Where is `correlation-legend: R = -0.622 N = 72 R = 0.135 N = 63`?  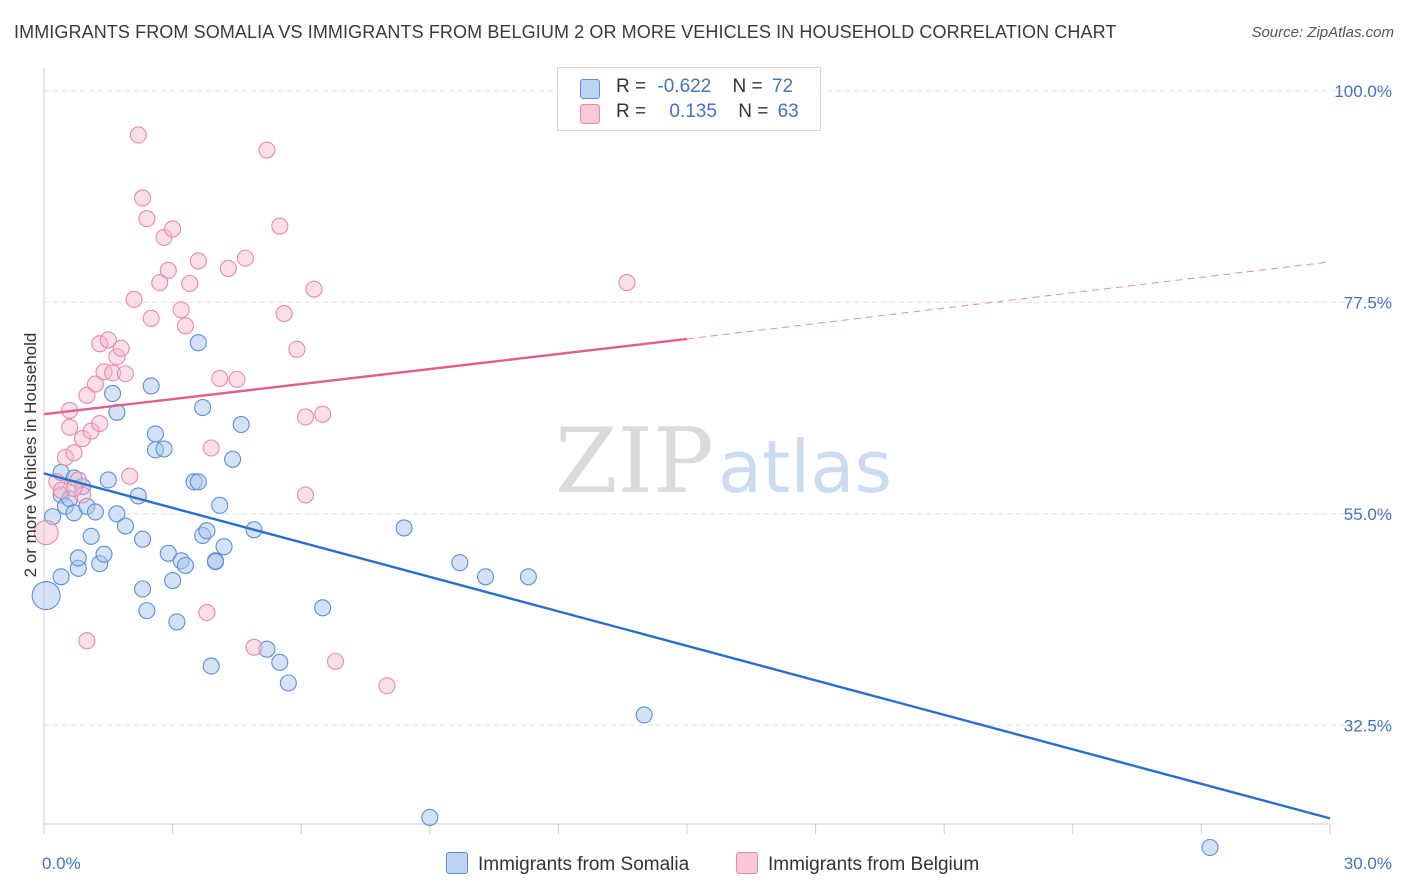
correlation-legend: R = -0.622 N = 72 R = 0.135 N = 63 is located at coordinates (689, 99).